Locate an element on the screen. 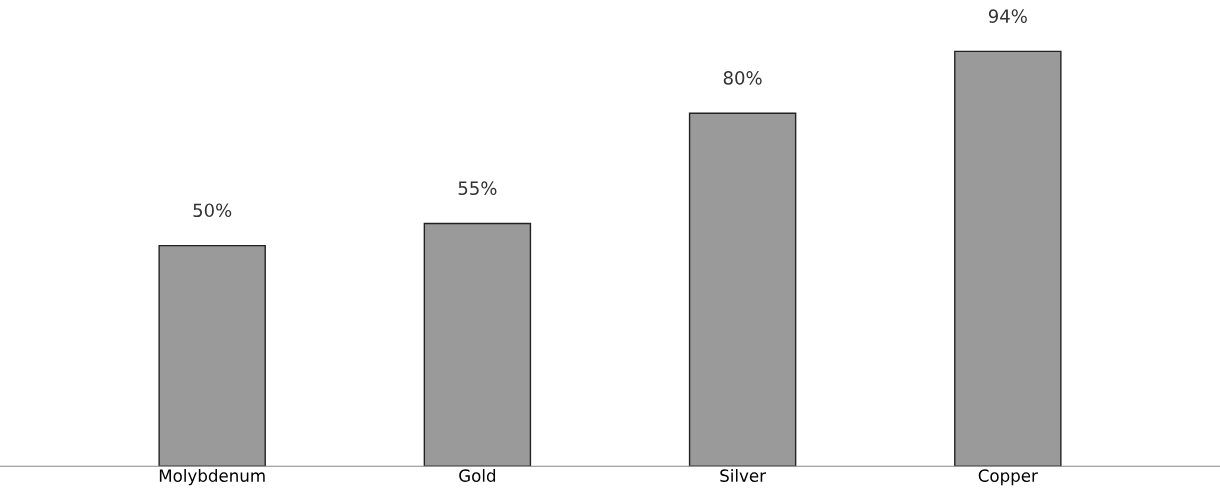 The image size is (1220, 496). x-tick-label: Silver is located at coordinates (743, 475).